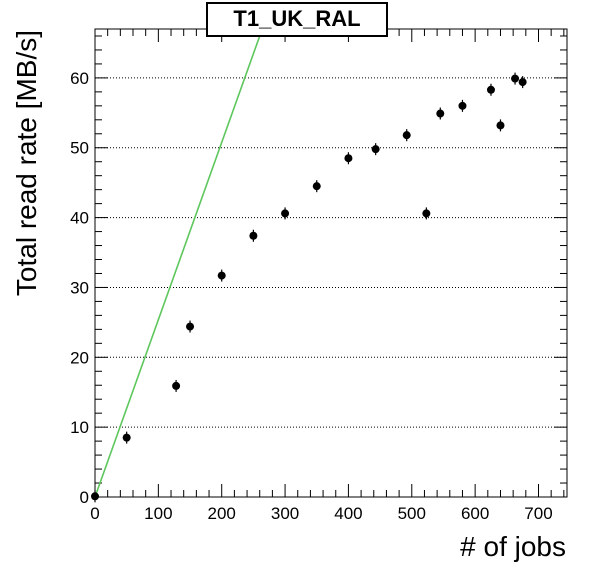 The width and height of the screenshot is (596, 572). What do you see at coordinates (79, 427) in the screenshot?
I see `y-tick-label: 10` at bounding box center [79, 427].